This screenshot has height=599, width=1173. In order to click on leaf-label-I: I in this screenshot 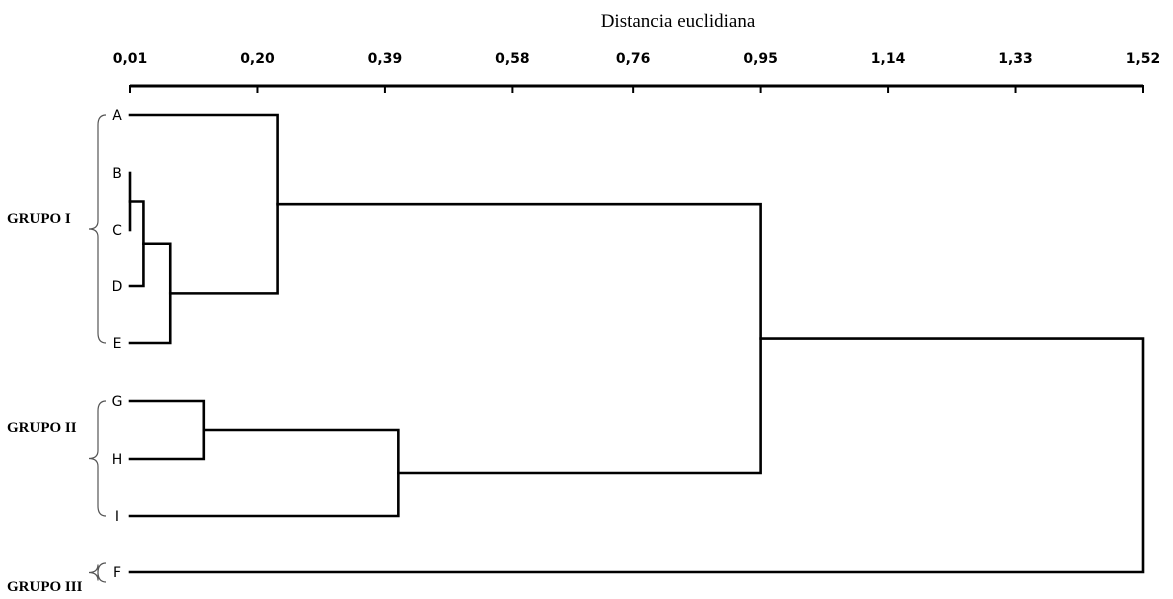, I will do `click(117, 517)`.